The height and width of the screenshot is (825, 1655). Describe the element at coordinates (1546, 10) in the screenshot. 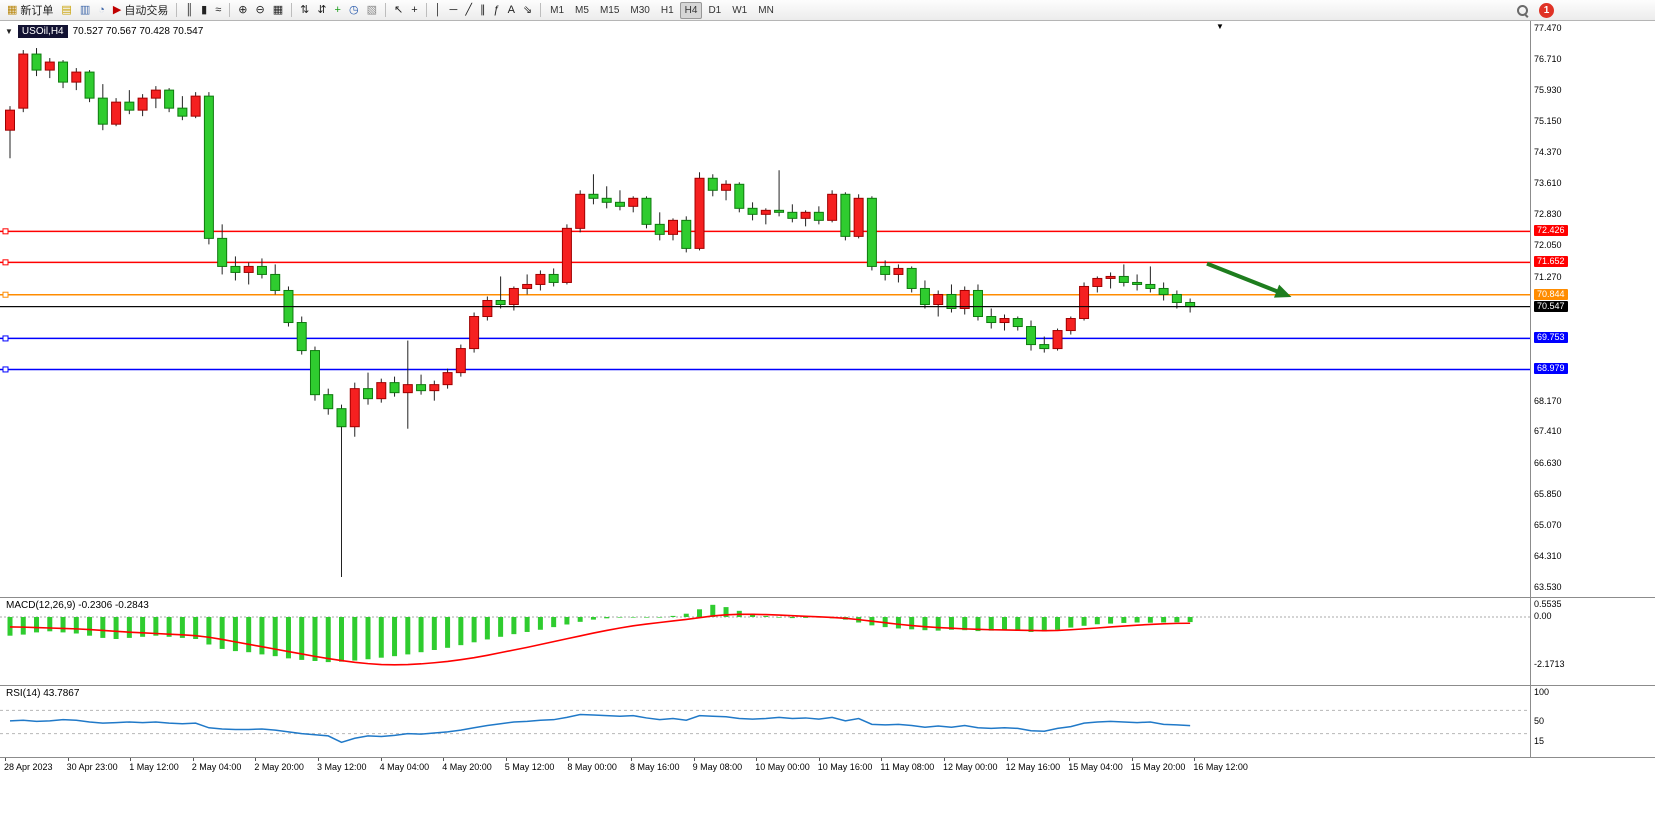

I see `notification-badge: 1` at that location.